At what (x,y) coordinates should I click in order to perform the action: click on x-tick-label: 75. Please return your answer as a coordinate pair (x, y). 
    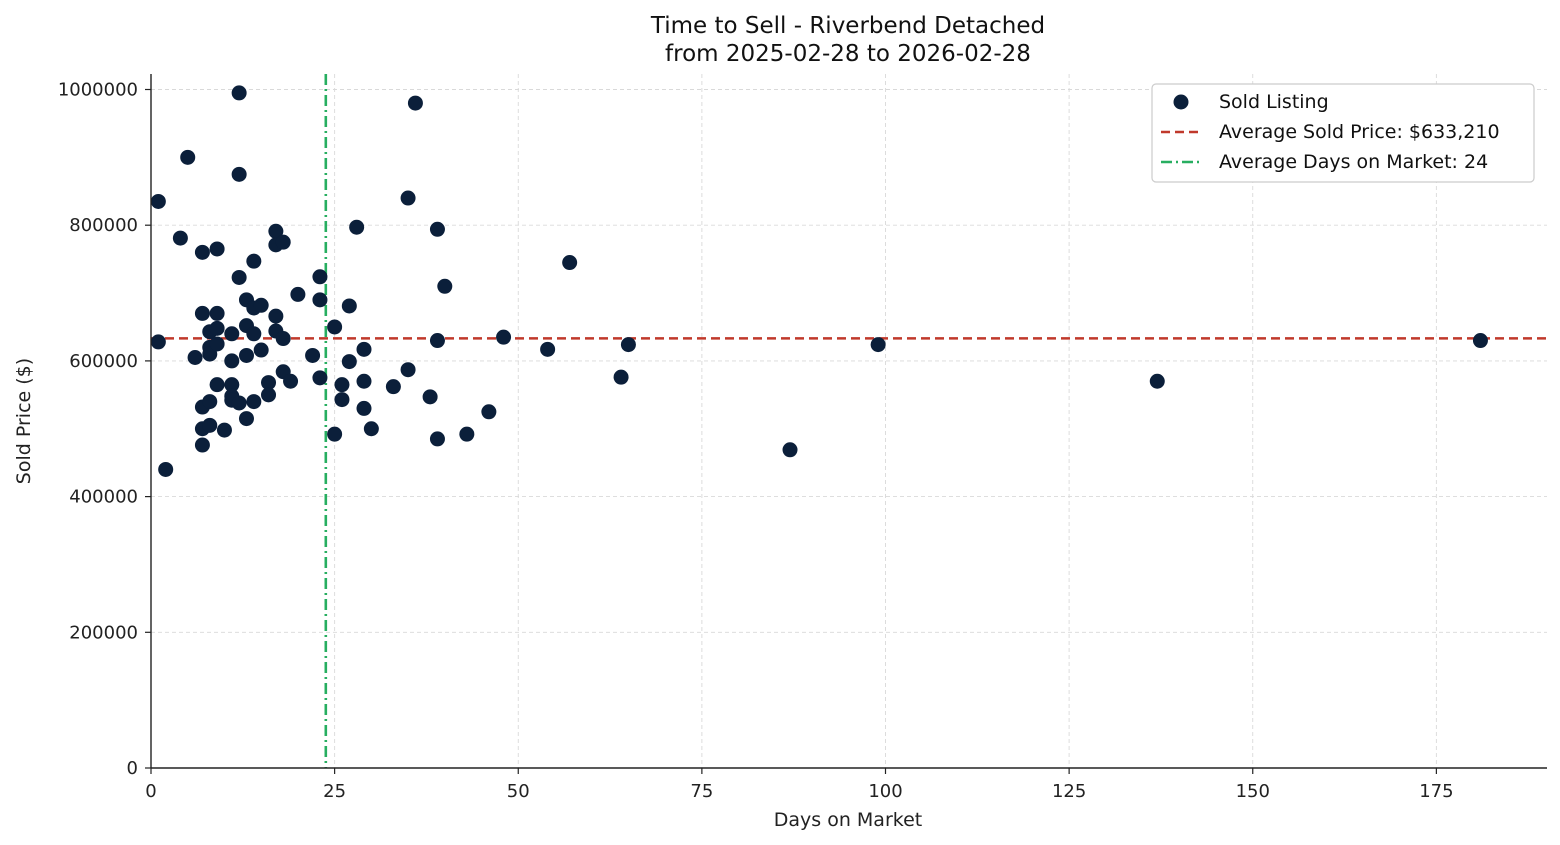
    Looking at the image, I should click on (701, 791).